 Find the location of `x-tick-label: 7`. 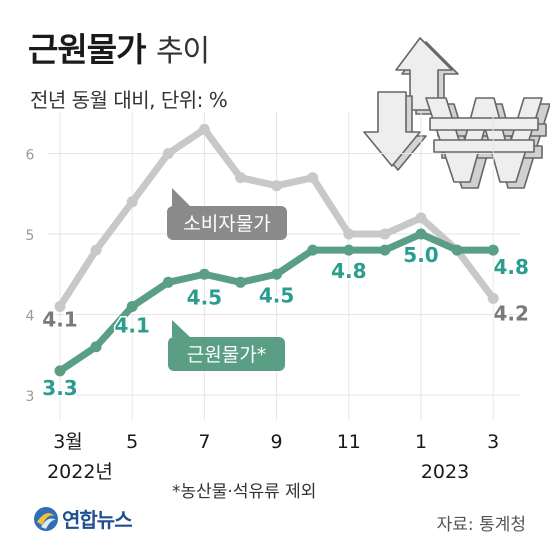

x-tick-label: 7 is located at coordinates (204, 442).